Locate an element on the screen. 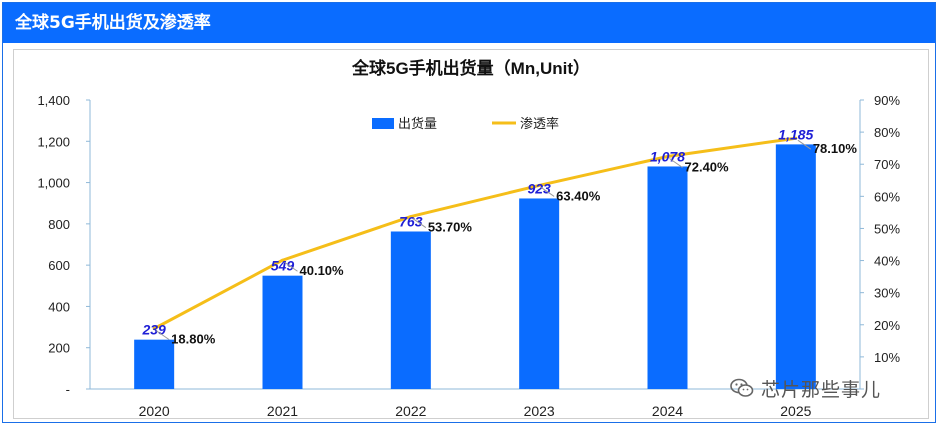 The width and height of the screenshot is (940, 427). x-tick-label: 2023 is located at coordinates (539, 410).